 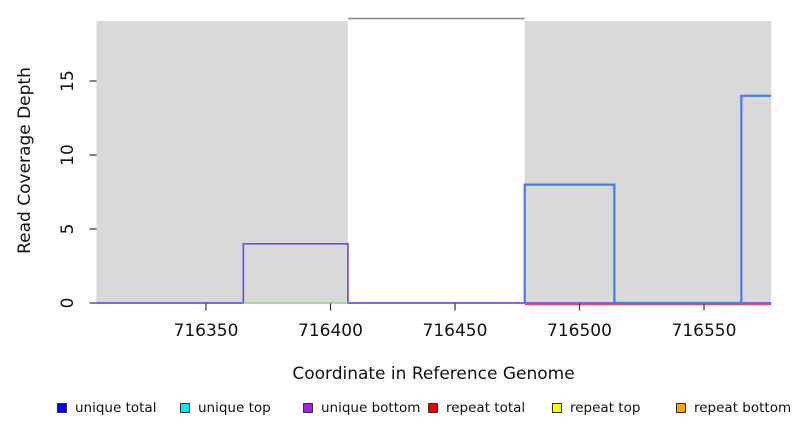 What do you see at coordinates (206, 331) in the screenshot?
I see `x-tick-label: 716350` at bounding box center [206, 331].